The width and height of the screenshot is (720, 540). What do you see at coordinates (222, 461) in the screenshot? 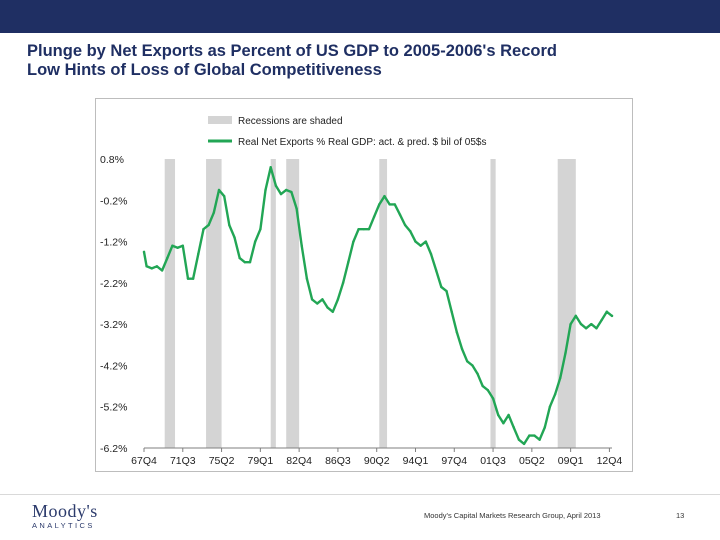
I see `x-tick-label: 75Q2` at bounding box center [222, 461].